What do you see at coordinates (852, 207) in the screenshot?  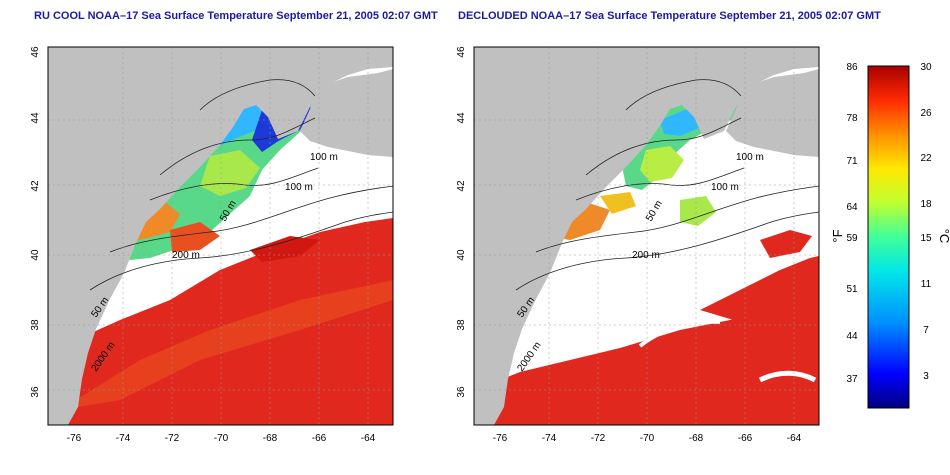 I see `svg-text: 64` at bounding box center [852, 207].